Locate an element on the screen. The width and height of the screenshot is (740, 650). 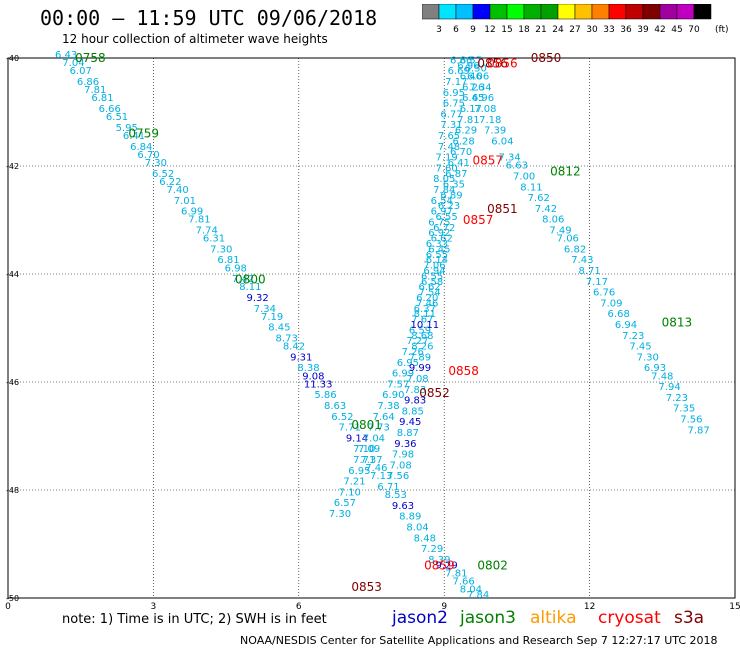
x-tick-label: 3 is located at coordinates (154, 606).